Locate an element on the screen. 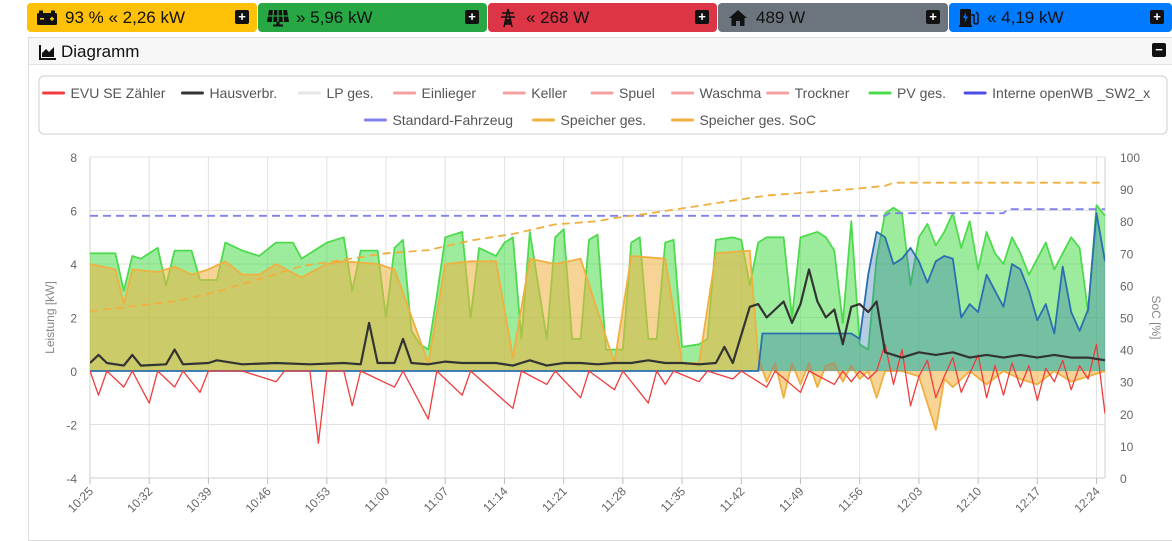 The image size is (1172, 541). house-icon is located at coordinates (738, 18).